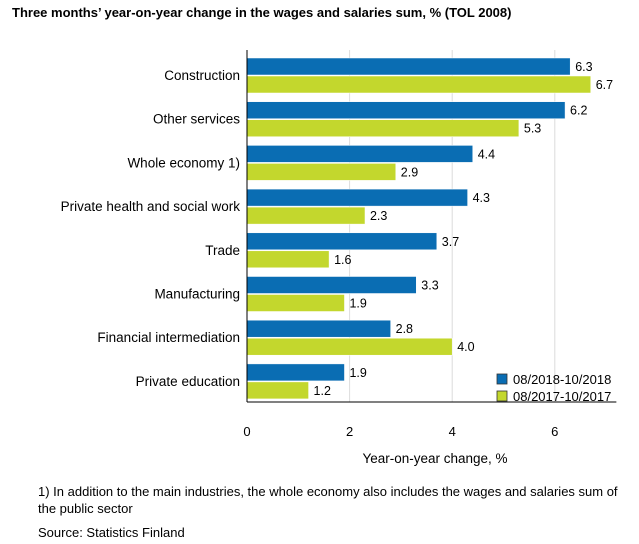 The image size is (639, 544). I want to click on category-label: Trade, so click(222, 250).